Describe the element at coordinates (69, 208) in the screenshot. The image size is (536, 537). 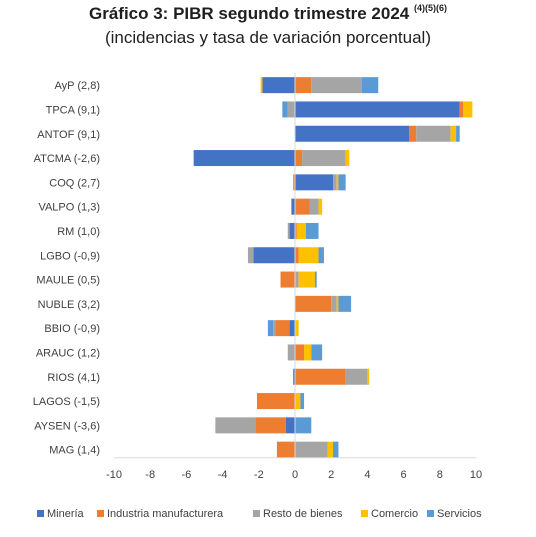
I see `category-label: VALPO (1,3)` at that location.